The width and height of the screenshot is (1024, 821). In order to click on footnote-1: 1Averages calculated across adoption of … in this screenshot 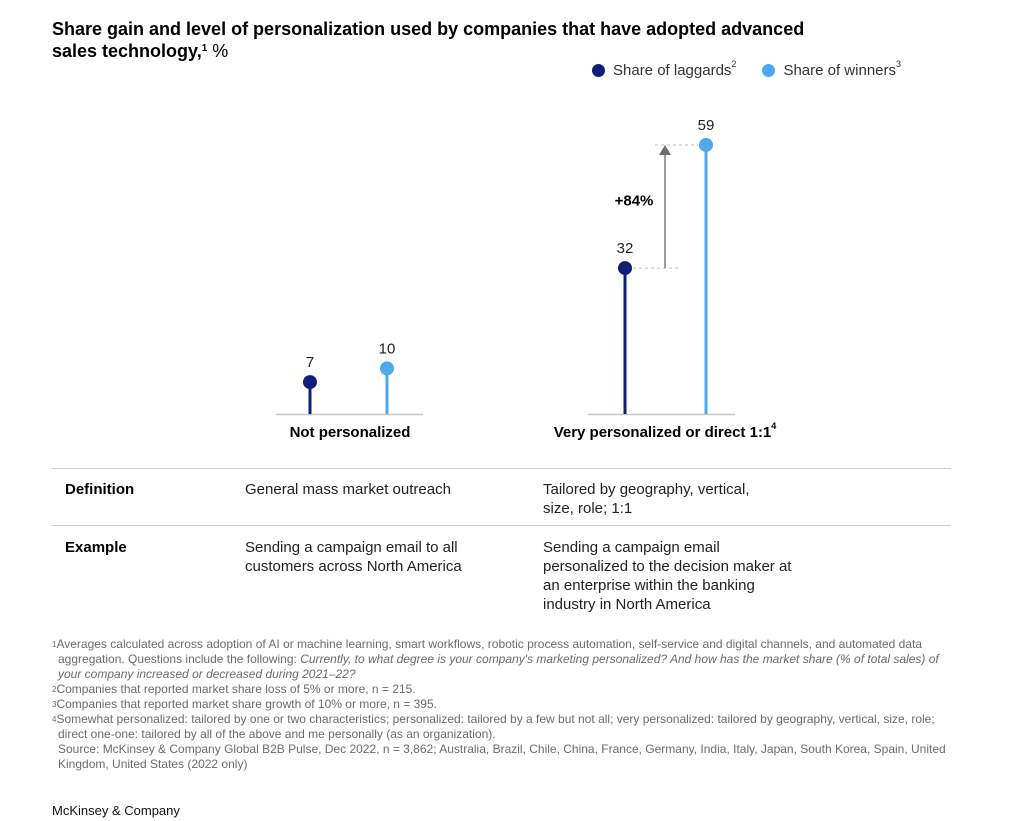, I will do `click(495, 659)`.